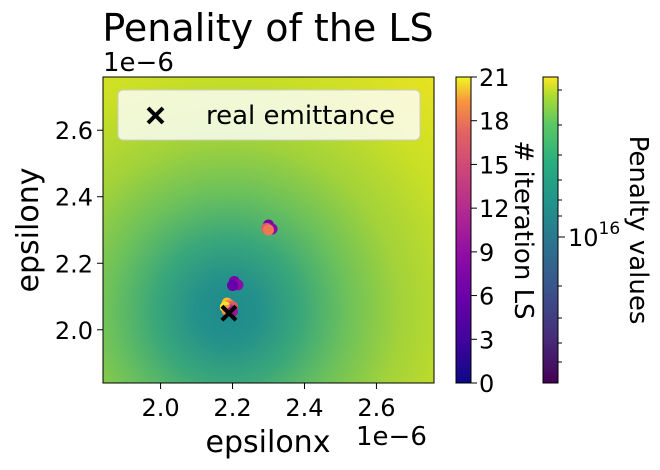  I want to click on iteration-colorbar-tick-label: 0, so click(486, 384).